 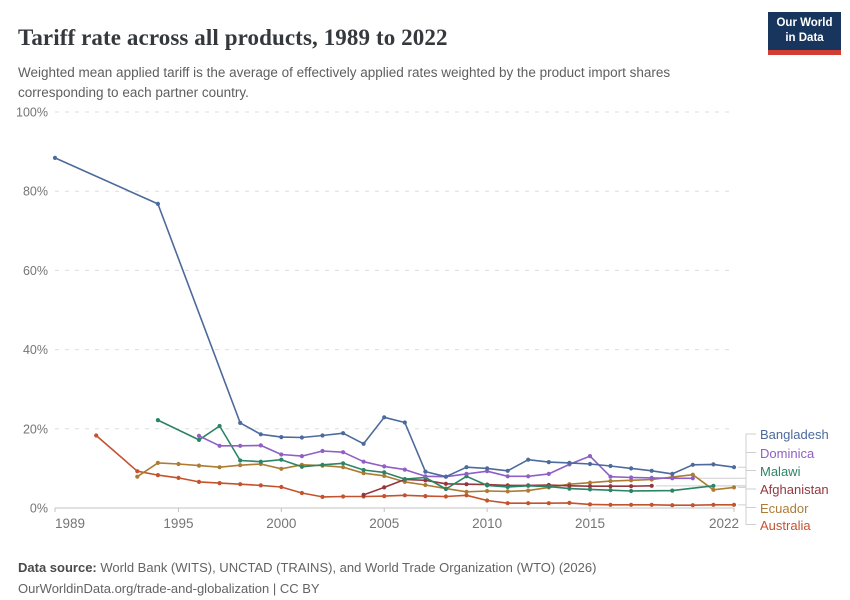 I want to click on legend-item-malawi: Malawi, so click(x=780, y=471).